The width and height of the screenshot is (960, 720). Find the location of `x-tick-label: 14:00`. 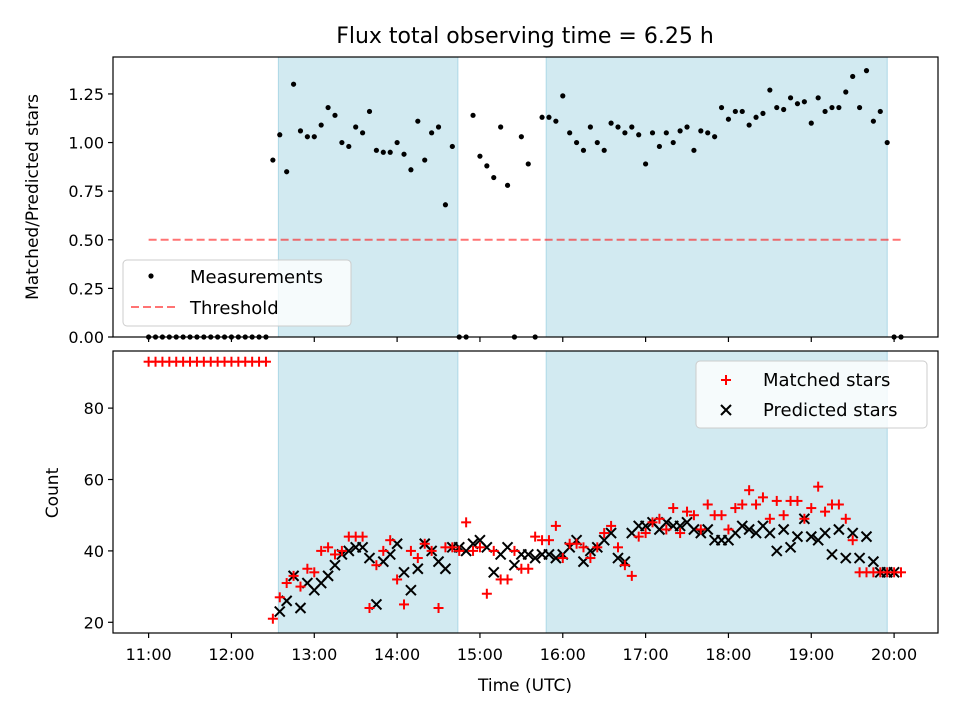

x-tick-label: 14:00 is located at coordinates (397, 654).